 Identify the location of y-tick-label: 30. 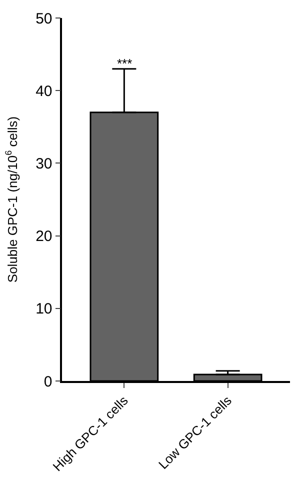
(44, 163).